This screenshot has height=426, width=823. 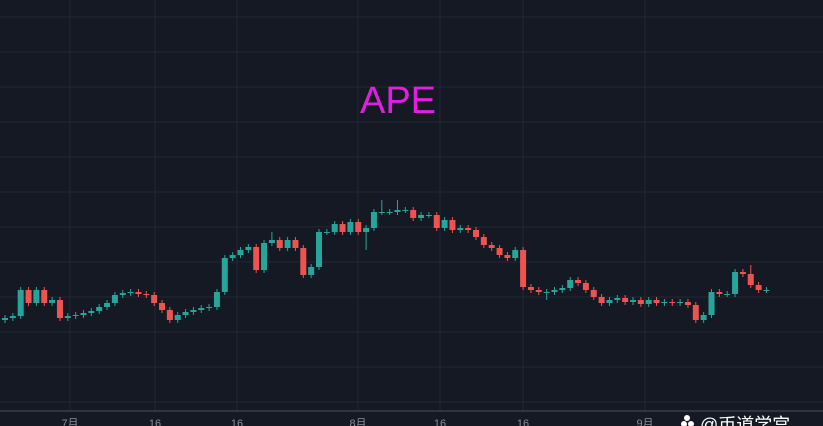 What do you see at coordinates (398, 101) in the screenshot?
I see `chart-title: APE` at bounding box center [398, 101].